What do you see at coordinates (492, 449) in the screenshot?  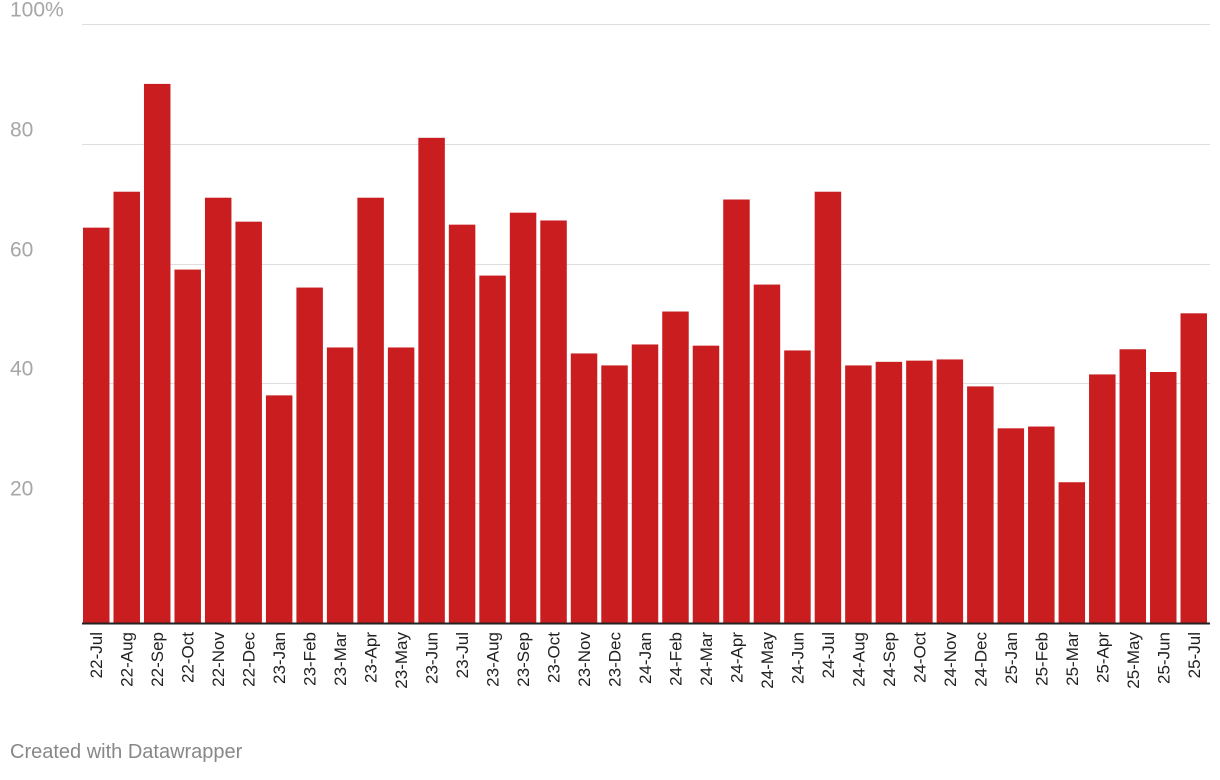 I see `bar-23-Aug` at bounding box center [492, 449].